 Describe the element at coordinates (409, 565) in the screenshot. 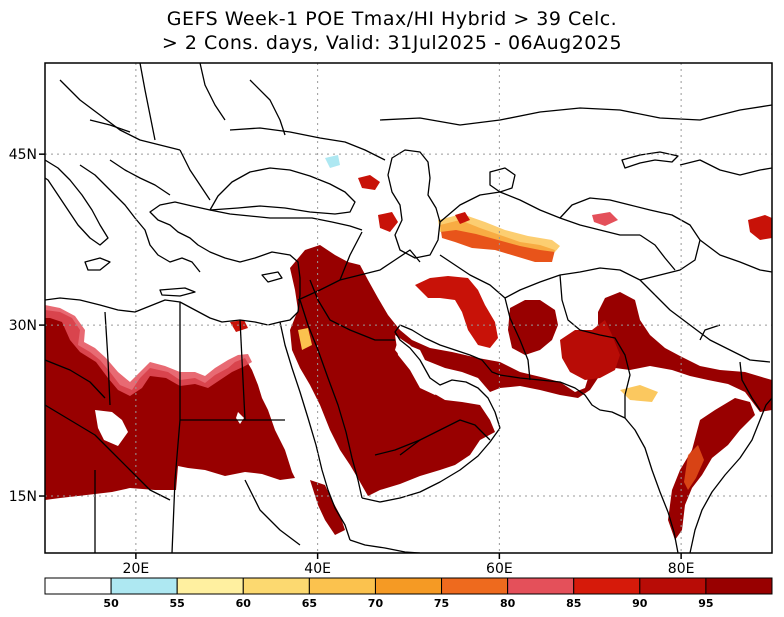

I see `longitude-axis: 20E 40E 60E 80E` at that location.